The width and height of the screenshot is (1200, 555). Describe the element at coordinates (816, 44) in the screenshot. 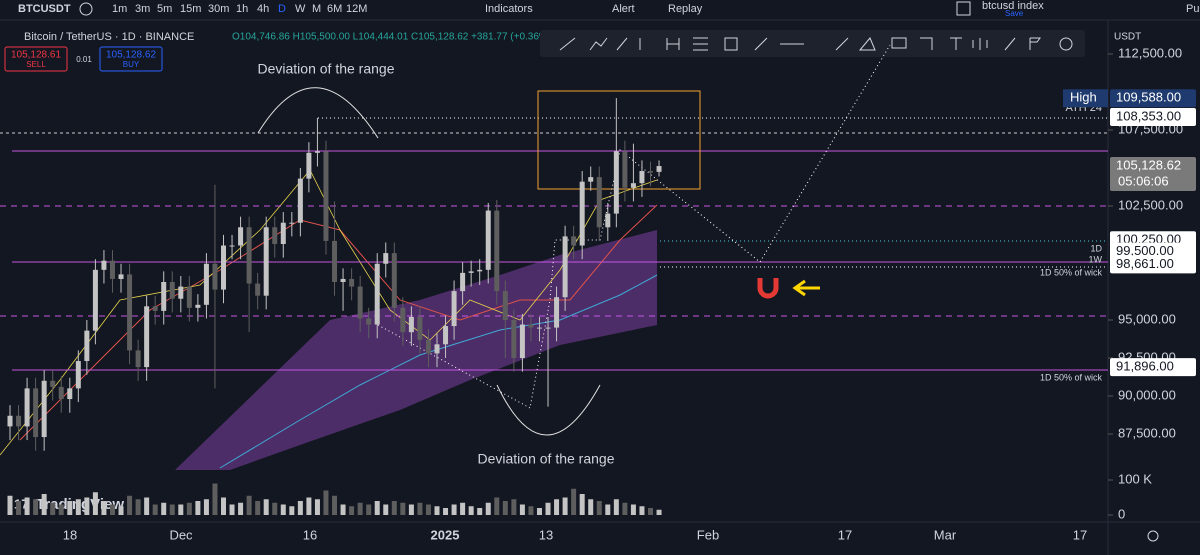

I see `drawing-icons` at that location.